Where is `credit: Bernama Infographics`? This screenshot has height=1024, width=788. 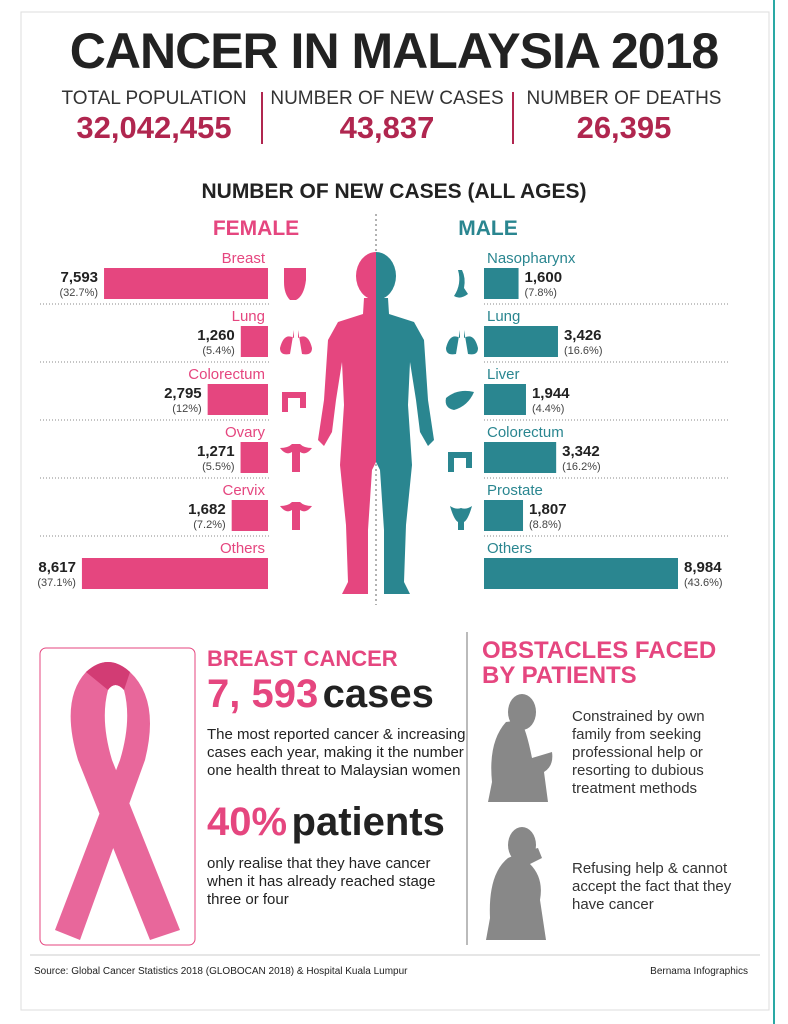
credit: Bernama Infographics is located at coordinates (699, 971).